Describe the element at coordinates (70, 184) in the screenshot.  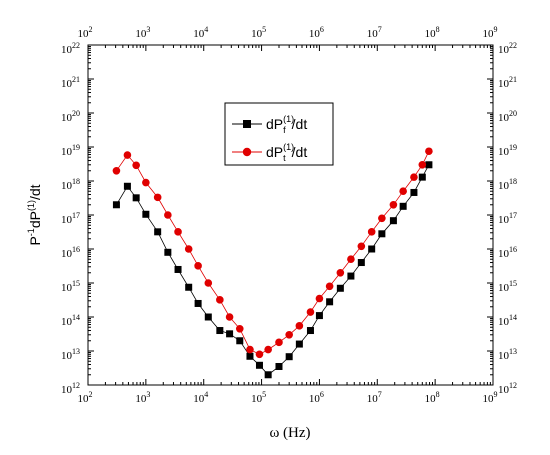
I see `y-tick-label: 1018` at that location.